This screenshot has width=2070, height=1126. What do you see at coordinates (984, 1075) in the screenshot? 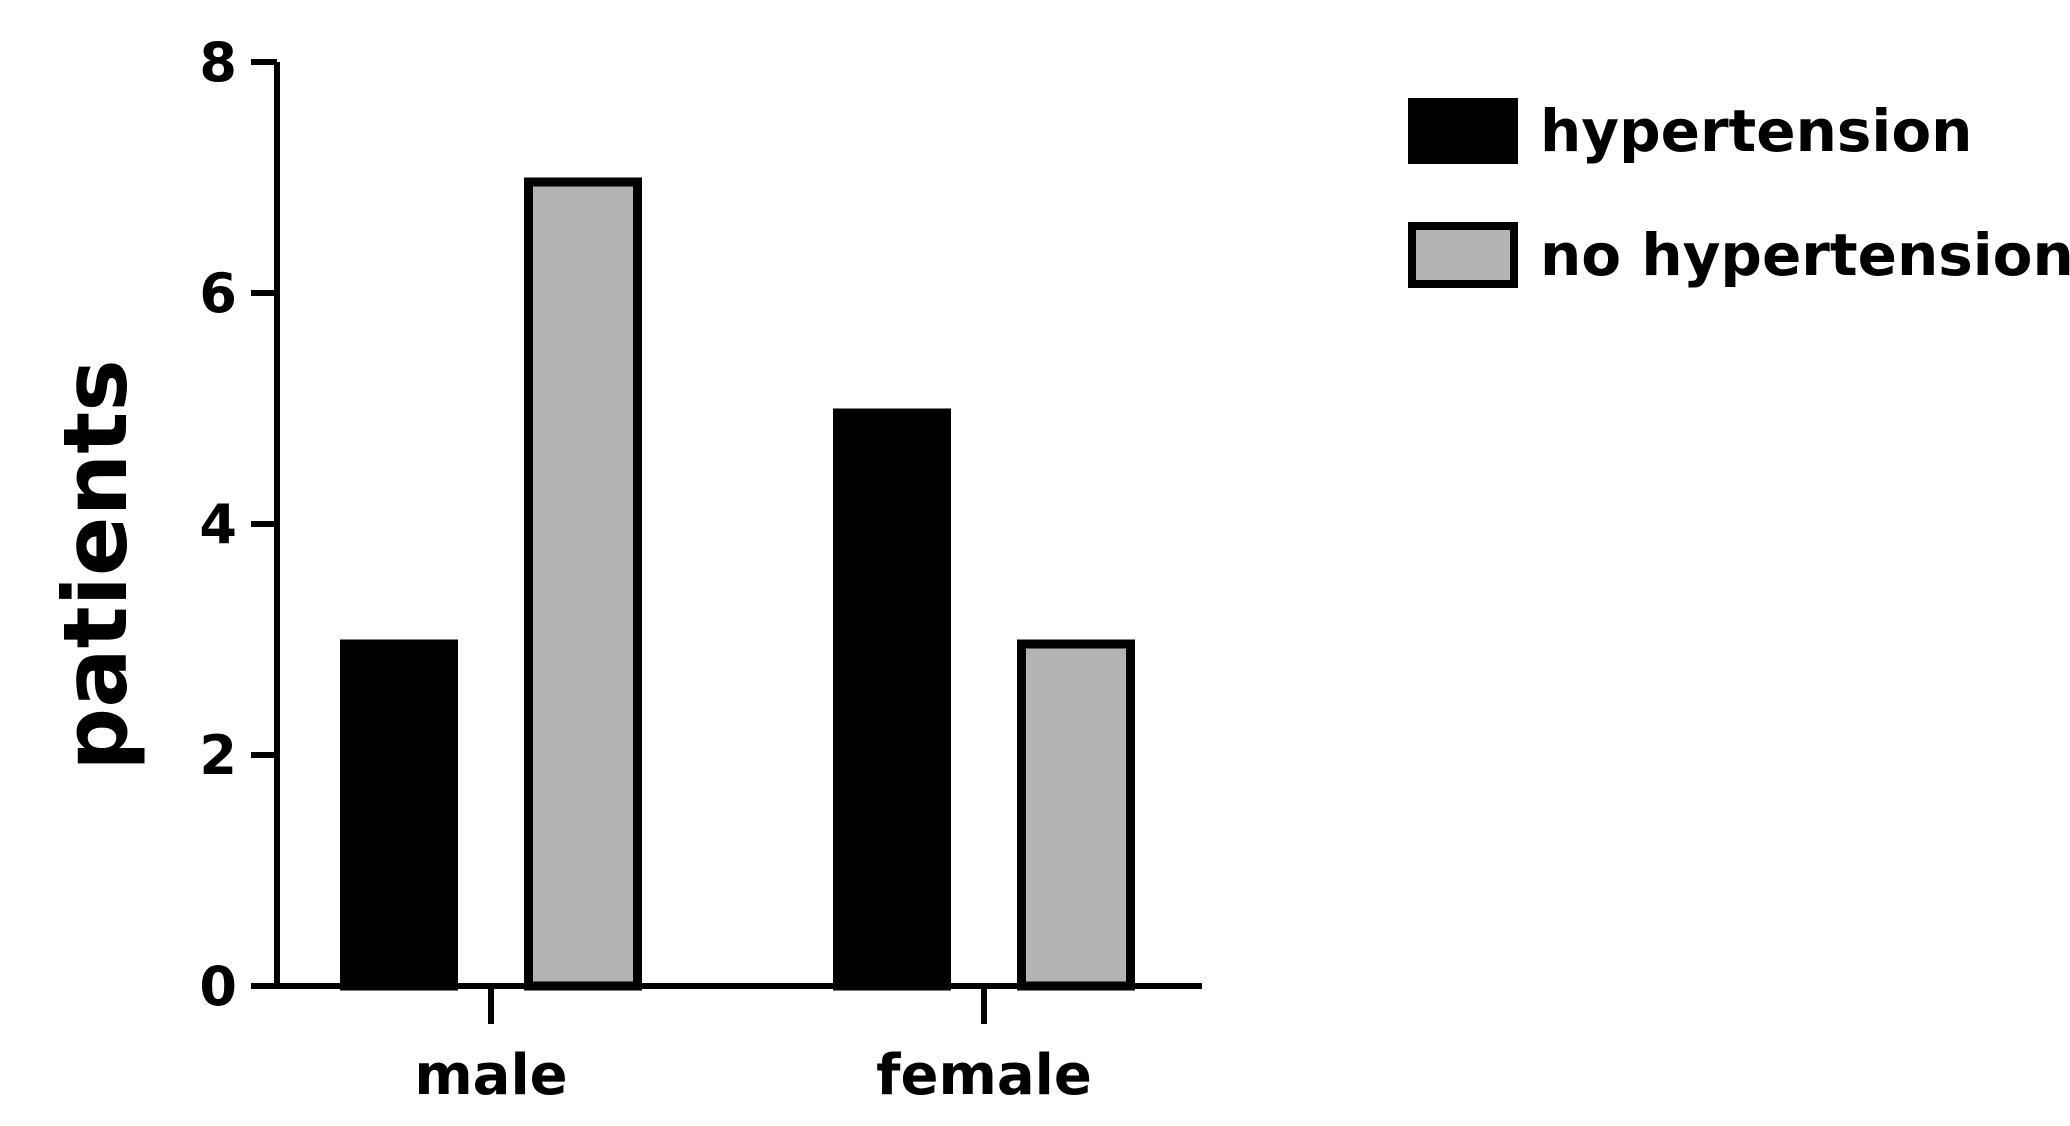
I see `x-category-label: female` at bounding box center [984, 1075].